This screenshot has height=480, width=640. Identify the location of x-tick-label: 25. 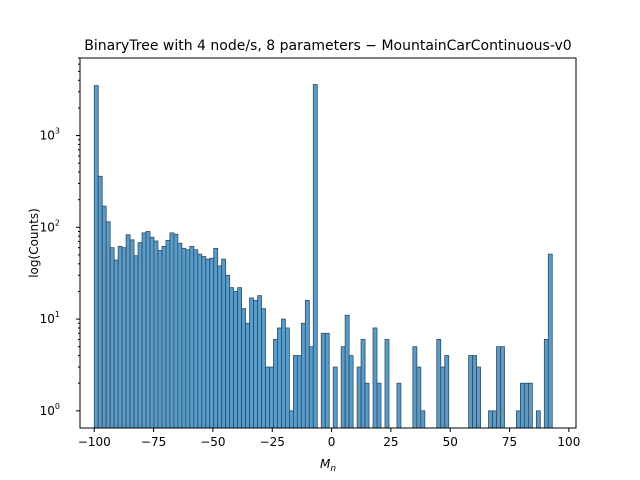
(390, 442).